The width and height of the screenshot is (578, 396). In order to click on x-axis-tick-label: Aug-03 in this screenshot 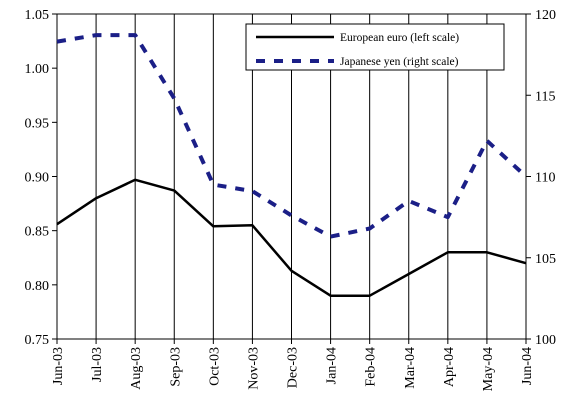, I will do `click(136, 368)`.